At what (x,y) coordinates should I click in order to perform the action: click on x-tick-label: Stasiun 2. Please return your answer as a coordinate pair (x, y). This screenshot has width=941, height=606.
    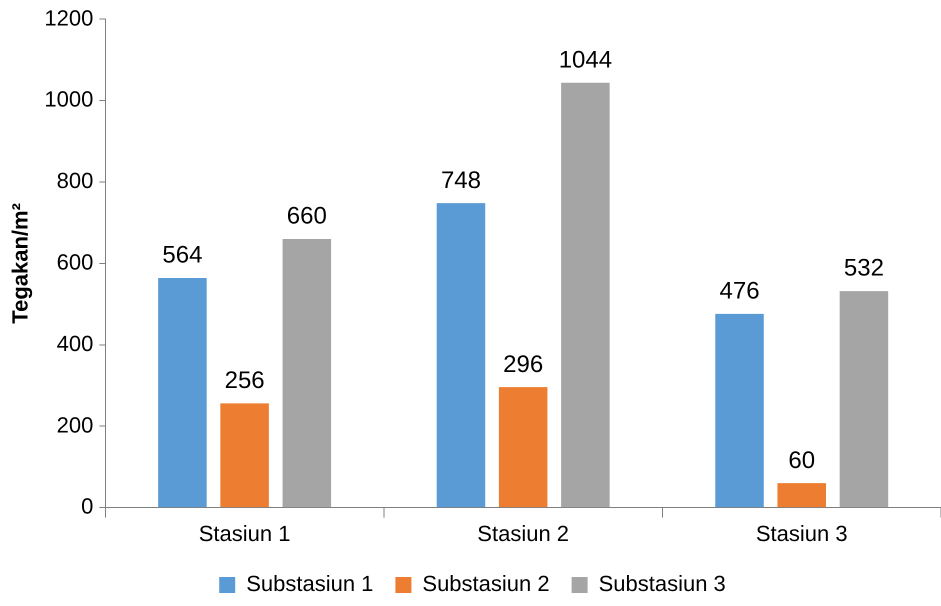
    Looking at the image, I should click on (523, 533).